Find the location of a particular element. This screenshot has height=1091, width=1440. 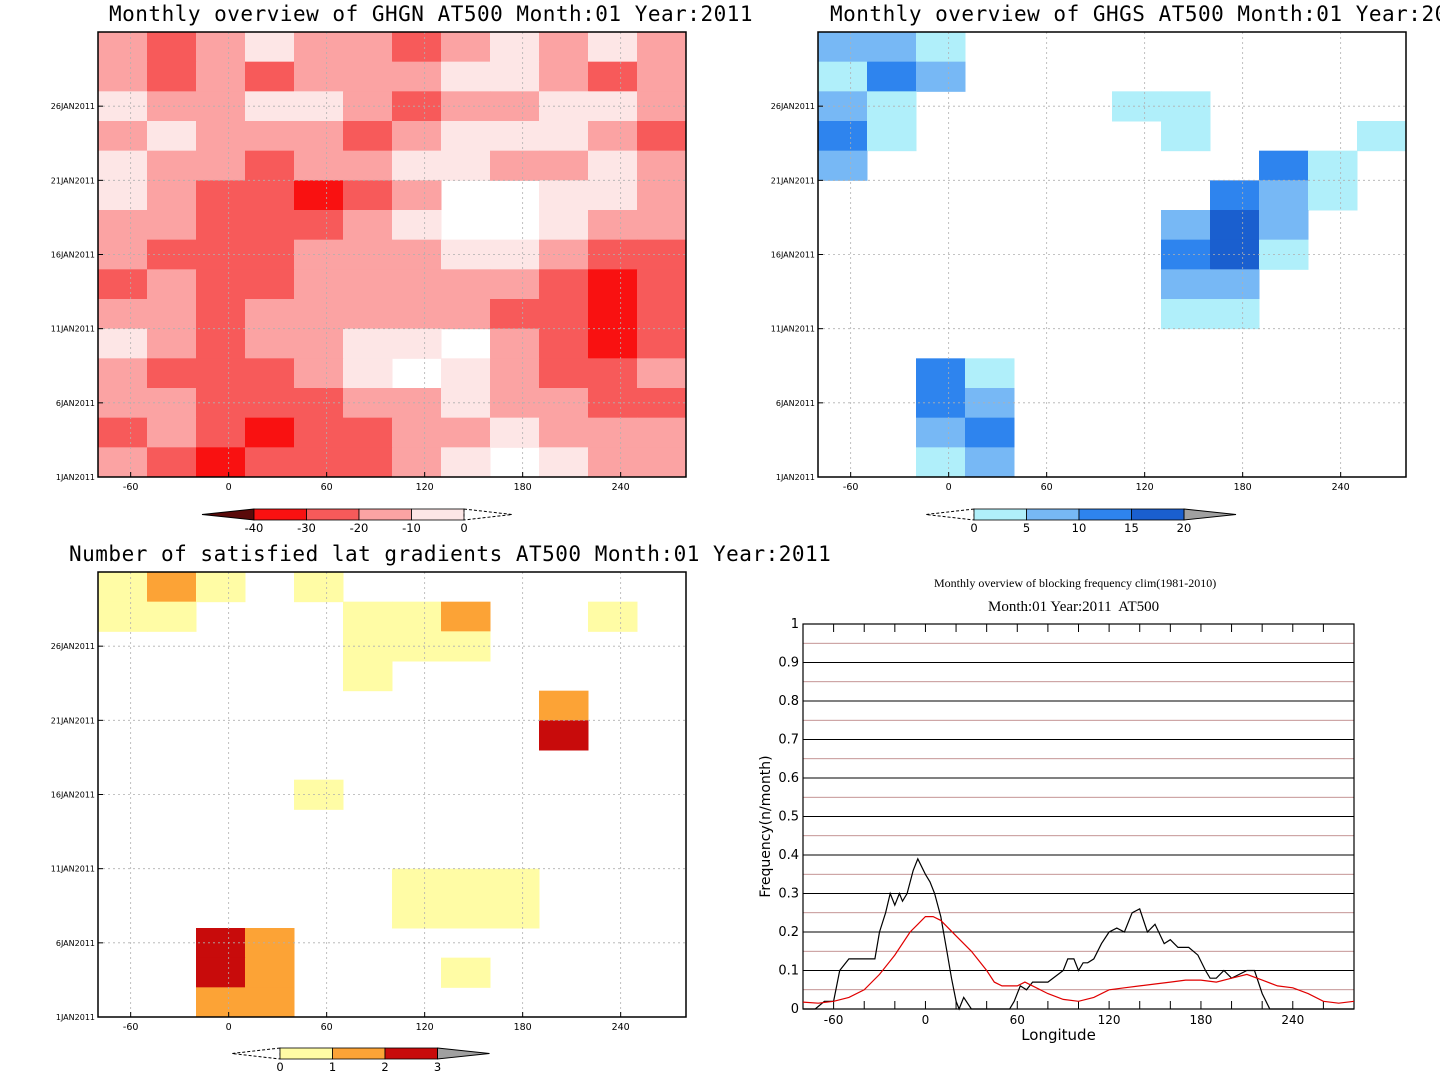

colorbar-label: 5 is located at coordinates (1026, 528).